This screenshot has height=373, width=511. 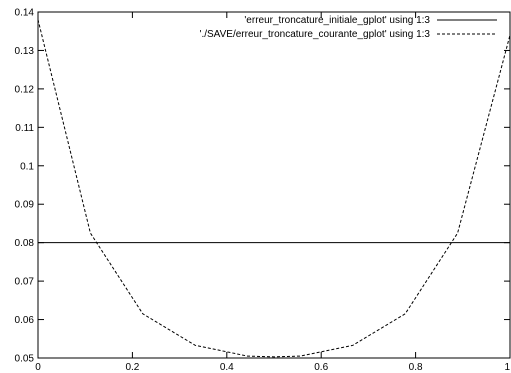 What do you see at coordinates (132, 367) in the screenshot?
I see `x-tick-label: 0.2` at bounding box center [132, 367].